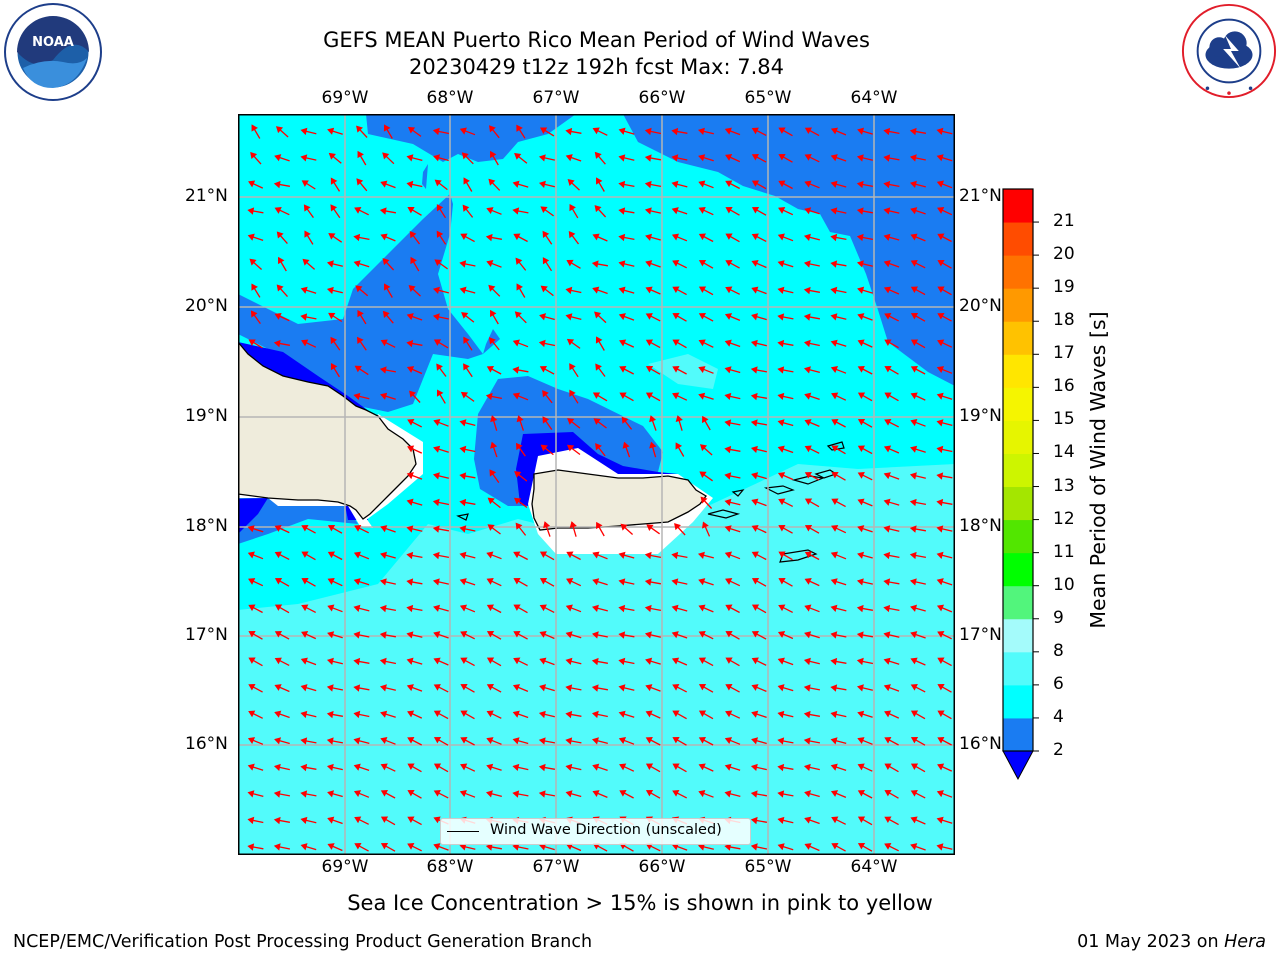 The height and width of the screenshot is (960, 1280). I want to click on lon-label: 64°W, so click(874, 867).